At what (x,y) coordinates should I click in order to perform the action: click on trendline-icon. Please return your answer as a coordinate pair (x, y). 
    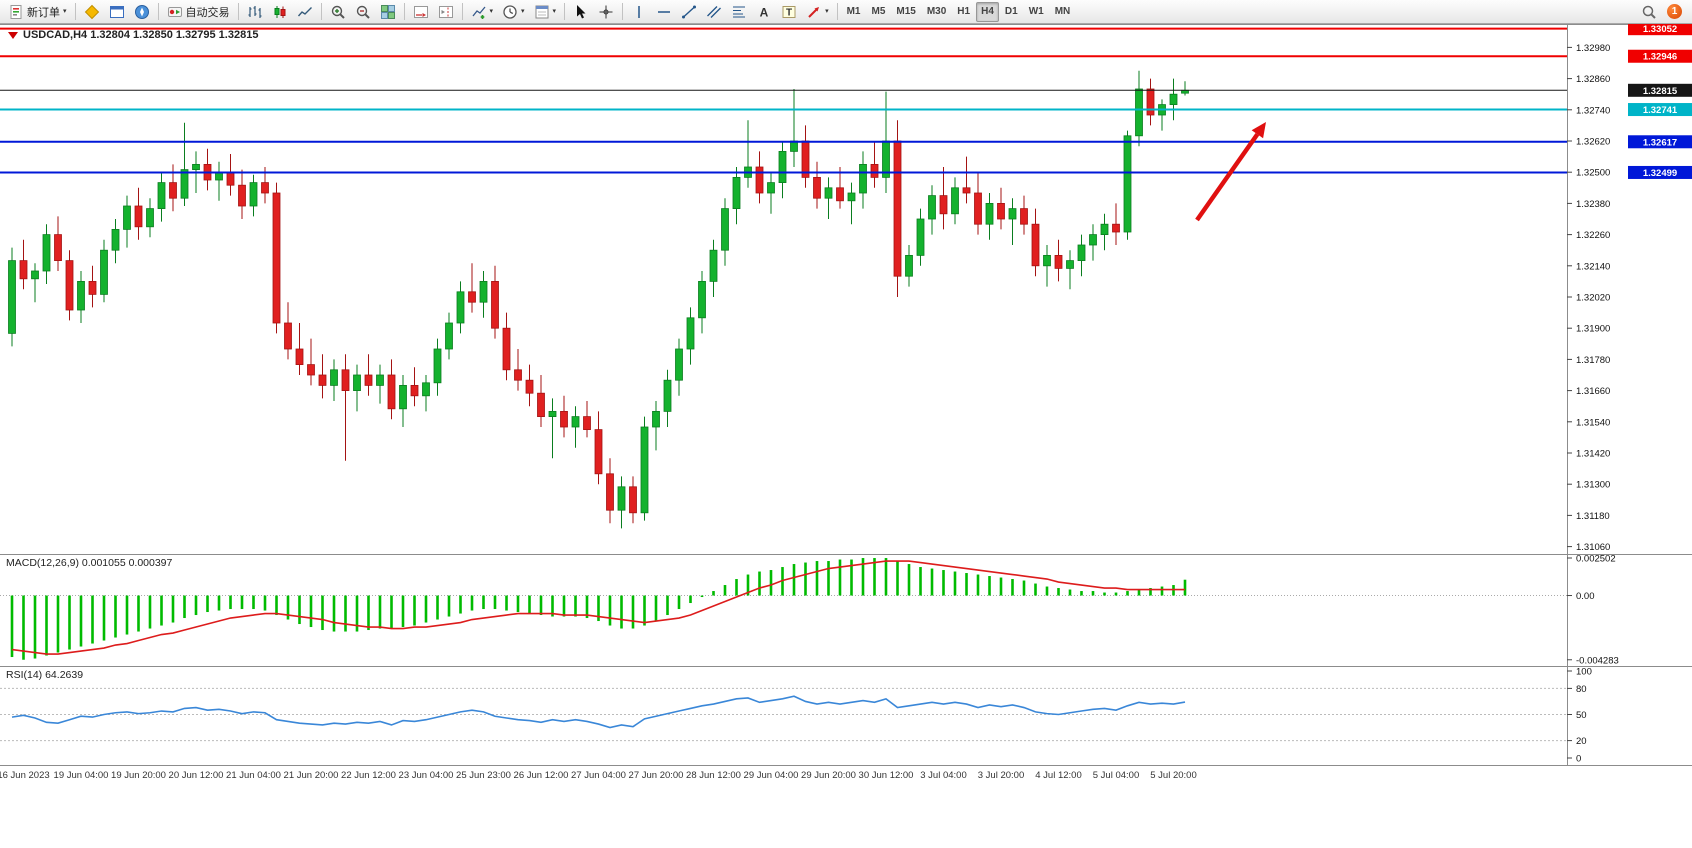
    Looking at the image, I should click on (689, 11).